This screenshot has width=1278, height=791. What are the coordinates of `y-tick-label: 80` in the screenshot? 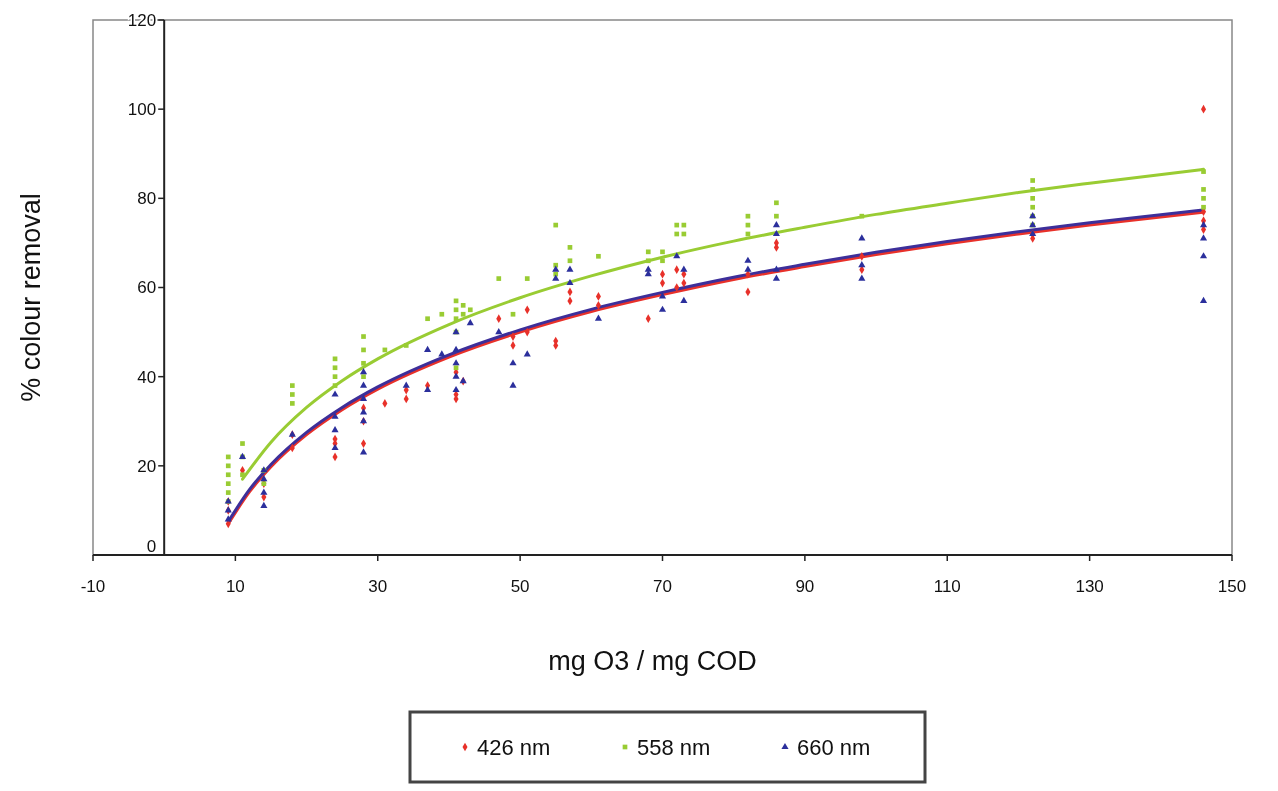 It's located at (147, 199).